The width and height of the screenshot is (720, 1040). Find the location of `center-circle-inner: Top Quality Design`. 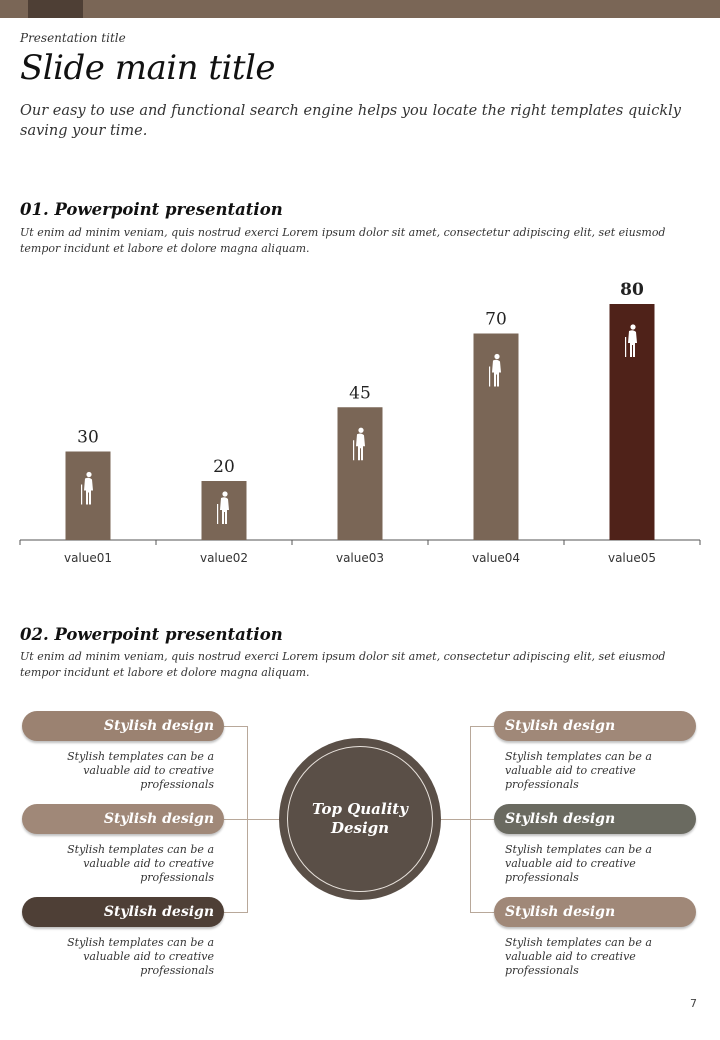

center-circle-inner: Top Quality Design is located at coordinates (360, 819).